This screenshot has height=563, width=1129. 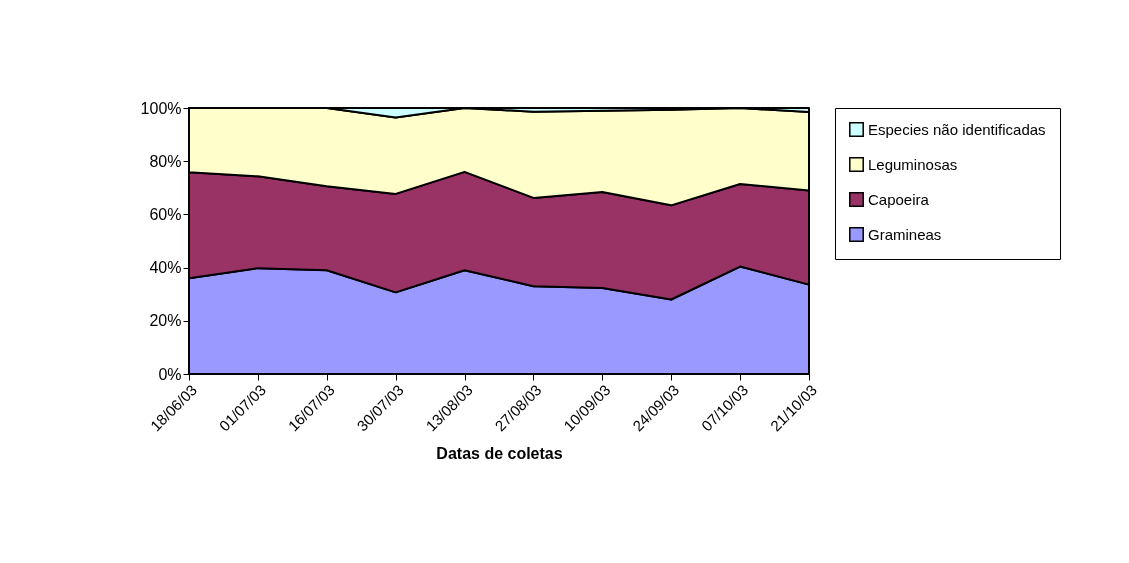 What do you see at coordinates (905, 234) in the screenshot?
I see `legend-label: Gramineas` at bounding box center [905, 234].